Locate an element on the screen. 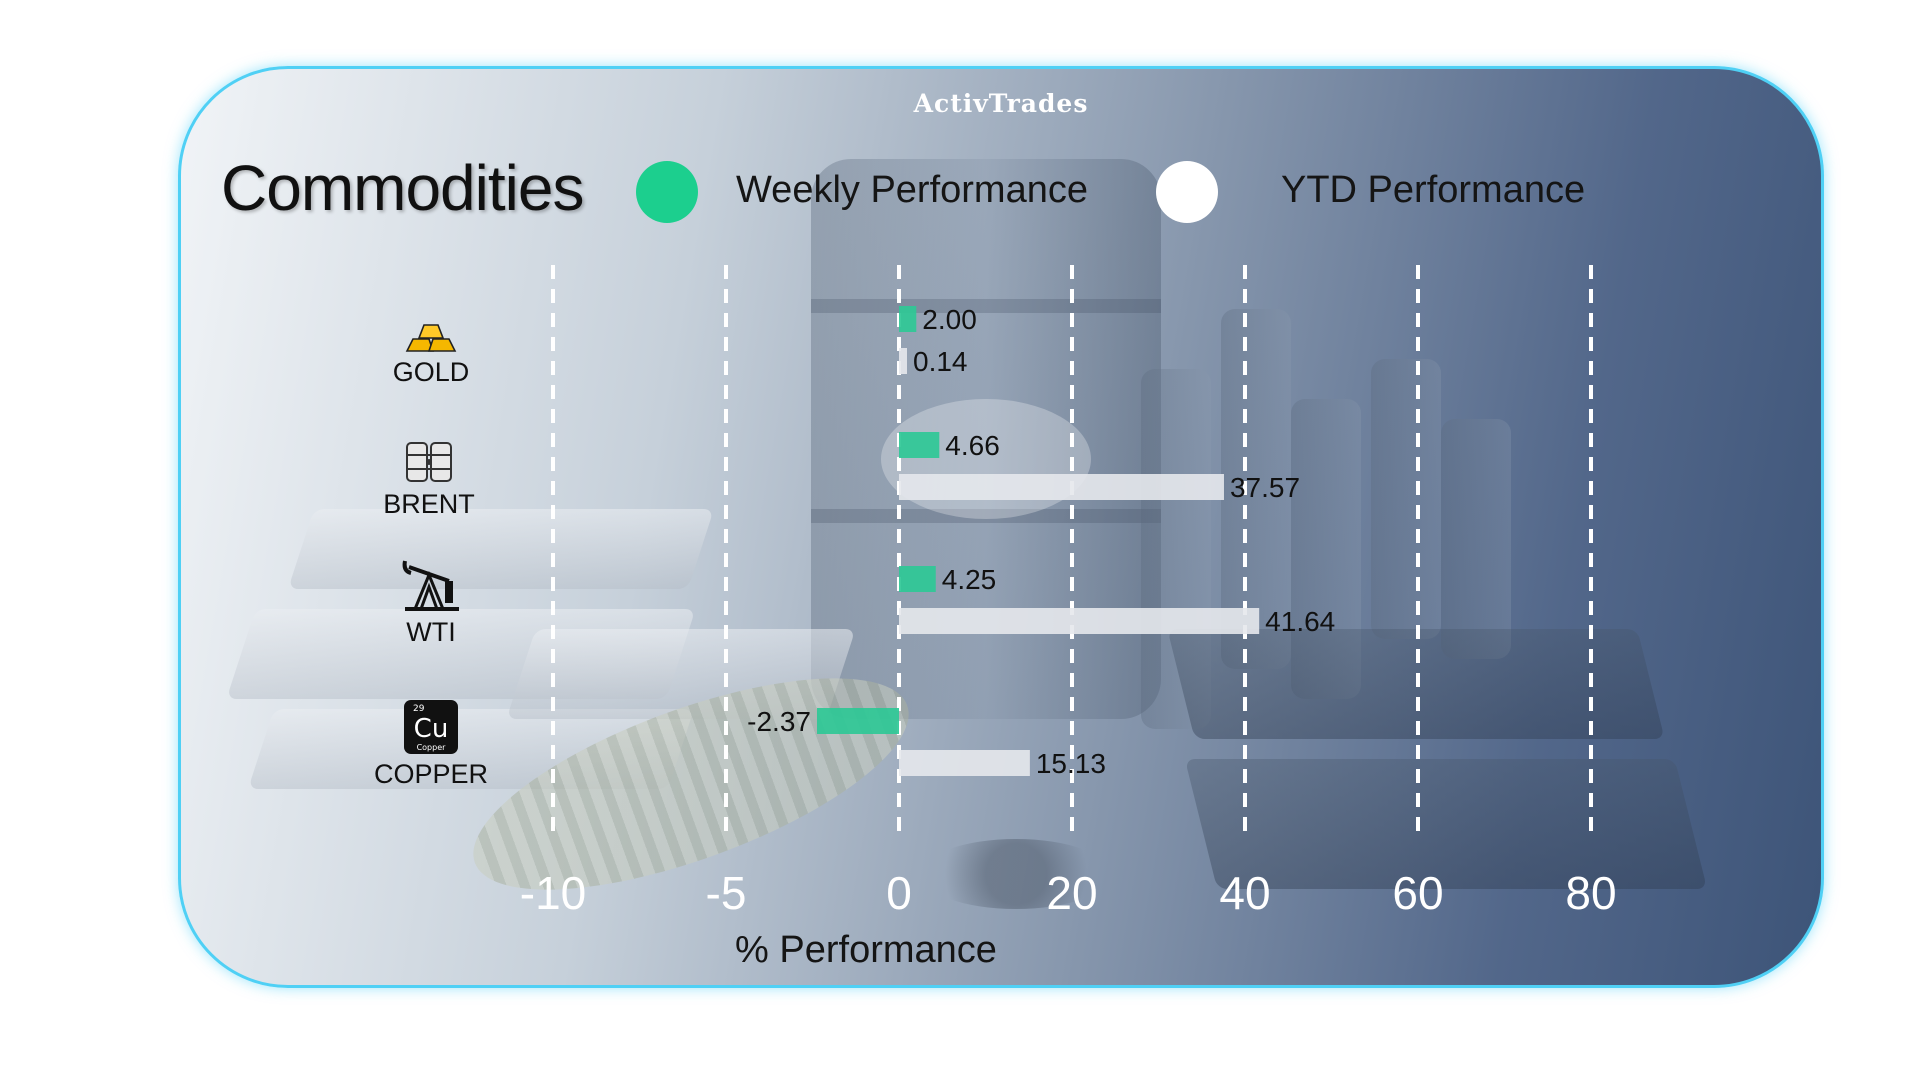 This screenshot has width=1920, height=1080. legend-ytd-label: YTD Performance is located at coordinates (1433, 190).